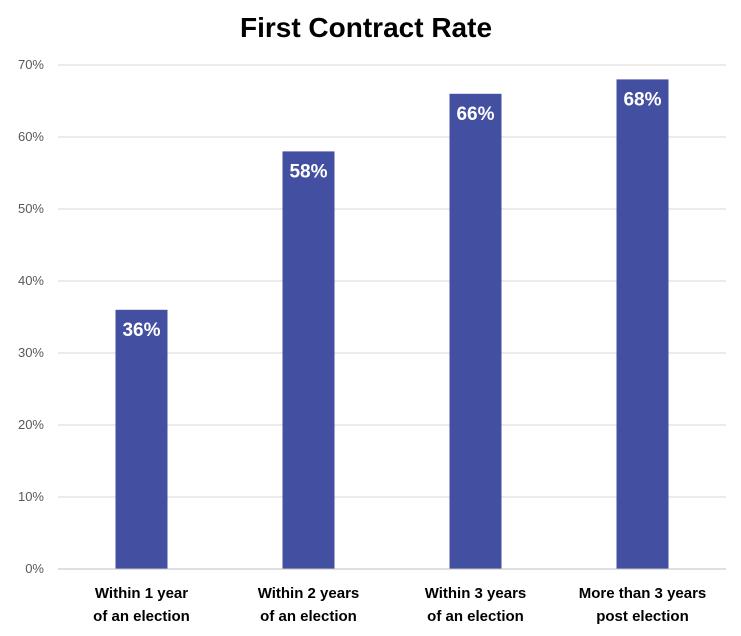 Image resolution: width=741 pixels, height=636 pixels. I want to click on data-label: 66%, so click(475, 114).